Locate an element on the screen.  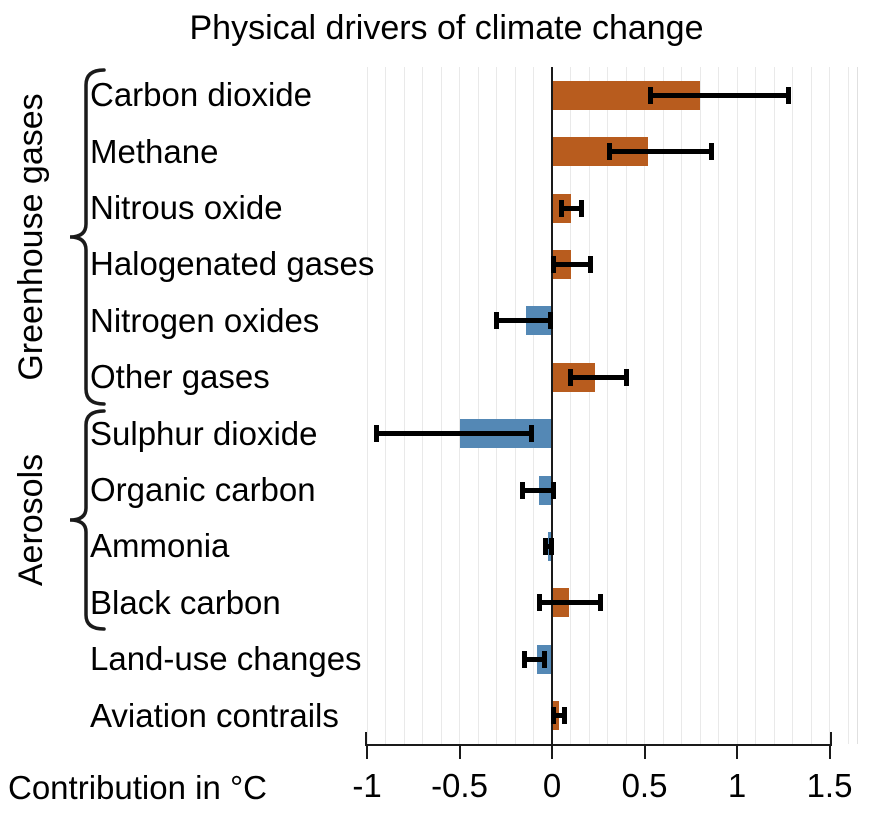
category-label-other-gases: Other gases is located at coordinates (180, 377).